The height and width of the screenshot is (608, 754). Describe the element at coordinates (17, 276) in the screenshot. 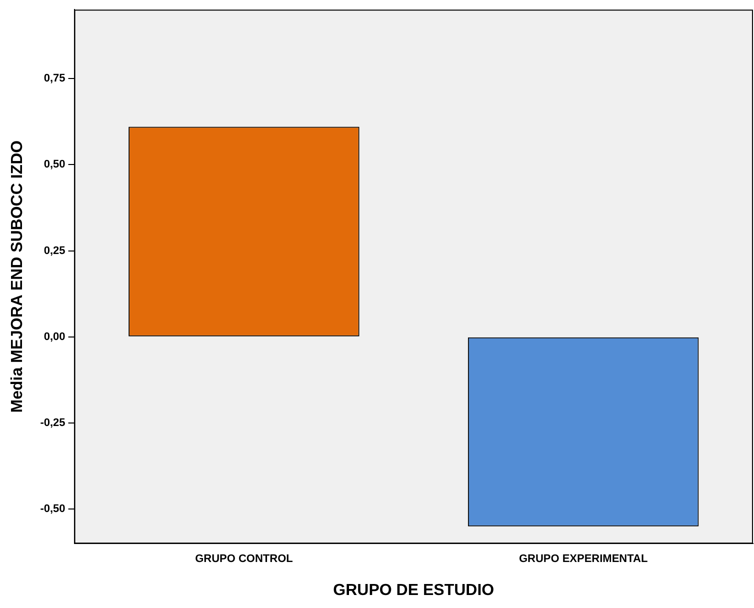

I see `y-axis-title: Media MEJORA END SUBOCC IZDO` at that location.